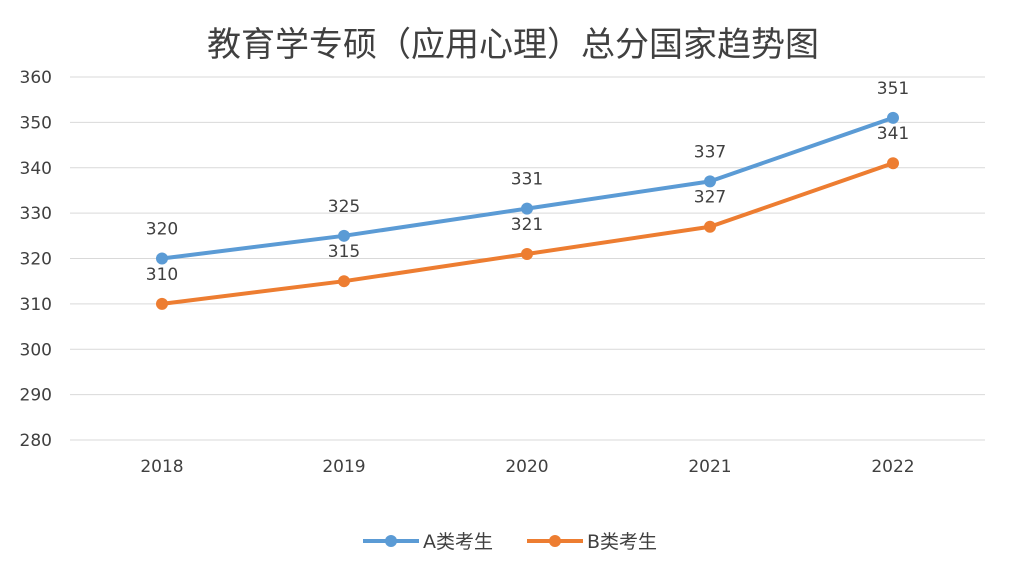 The image size is (1026, 578). I want to click on data-label: 310, so click(162, 275).